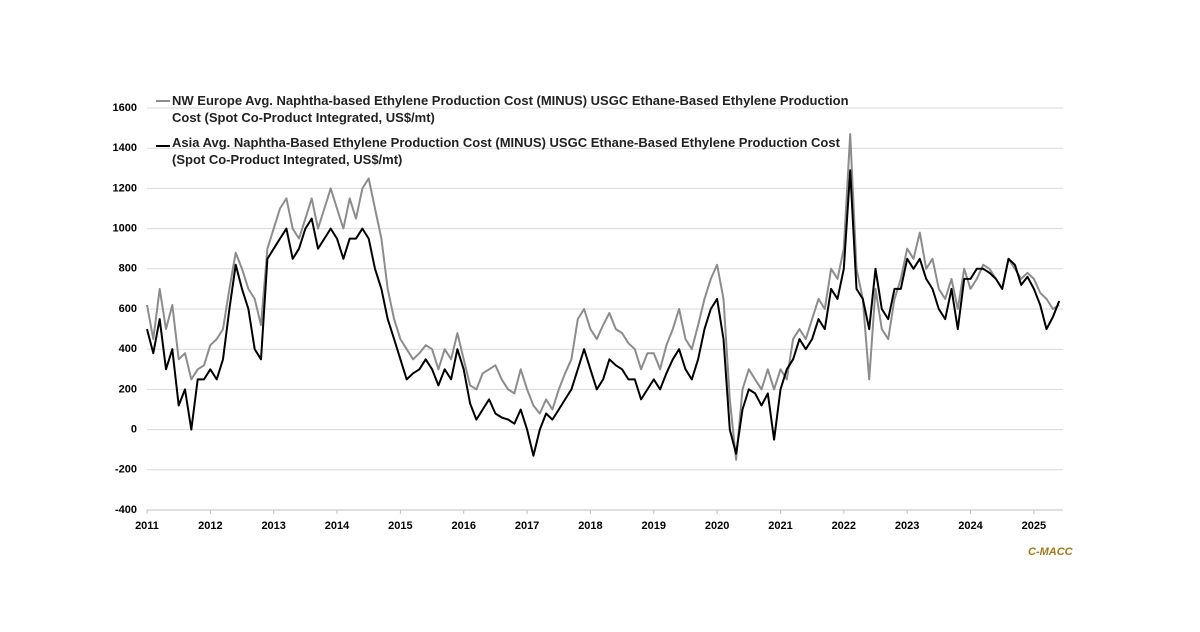 The height and width of the screenshot is (632, 1200). What do you see at coordinates (337, 526) in the screenshot?
I see `x-tick-label: 2014` at bounding box center [337, 526].